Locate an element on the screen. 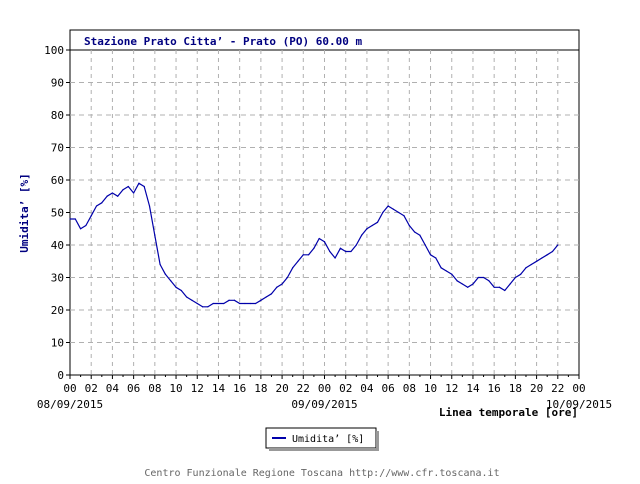 This screenshot has height=484, width=640. legend-shadow is located at coordinates (377, 441).